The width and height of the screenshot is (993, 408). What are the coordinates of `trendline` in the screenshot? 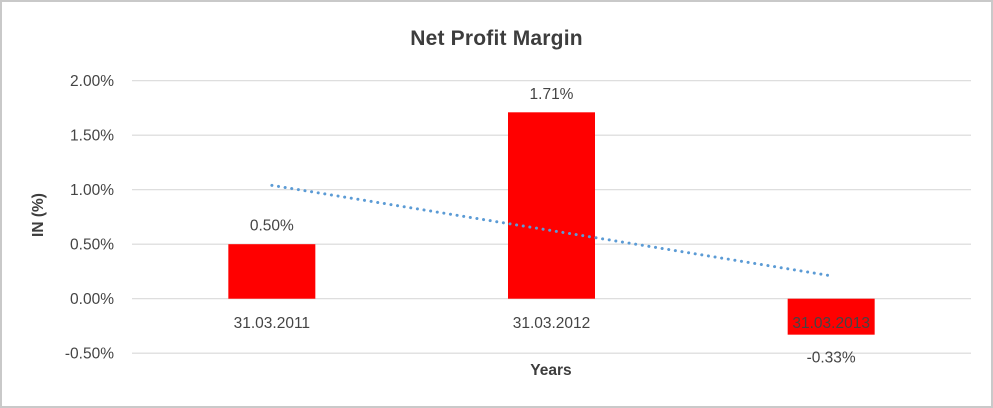 It's located at (551, 230).